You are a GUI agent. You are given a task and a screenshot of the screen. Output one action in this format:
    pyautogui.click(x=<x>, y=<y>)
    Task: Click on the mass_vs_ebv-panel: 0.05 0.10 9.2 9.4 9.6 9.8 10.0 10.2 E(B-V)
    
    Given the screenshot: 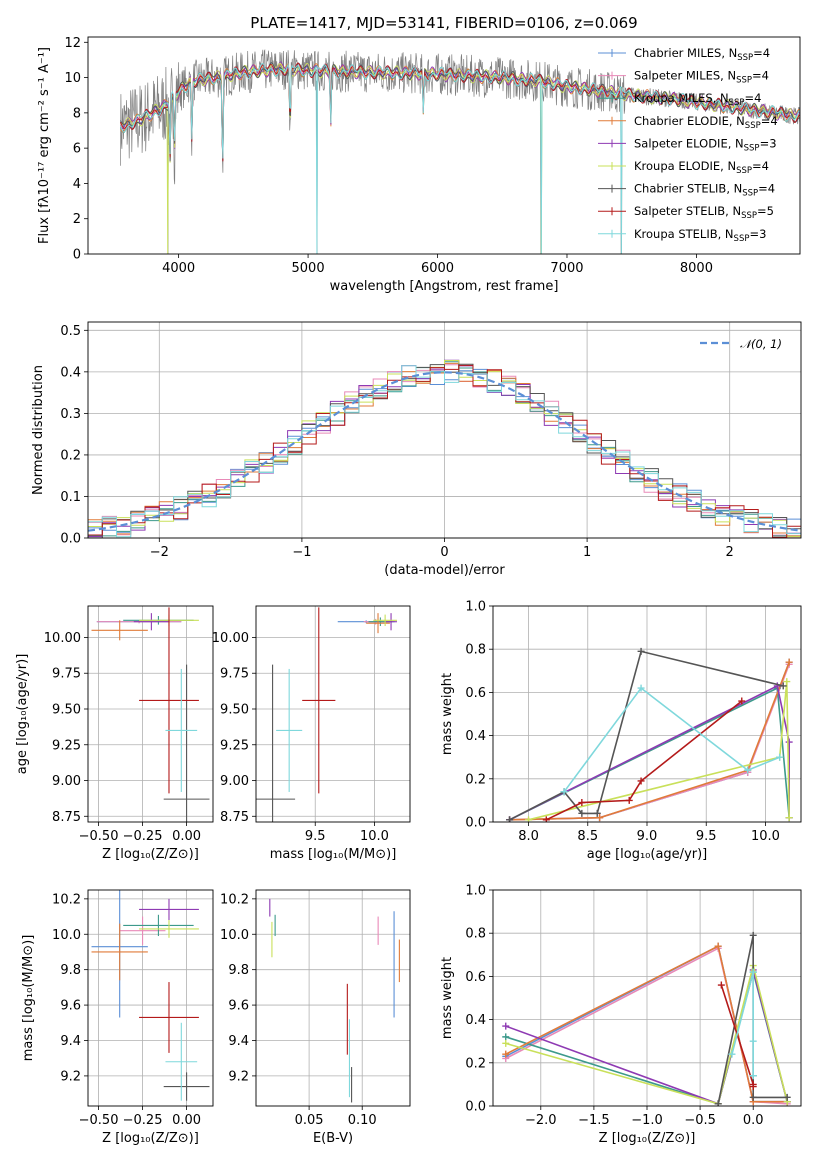 What is the action you would take?
    pyautogui.click(x=315, y=1017)
    